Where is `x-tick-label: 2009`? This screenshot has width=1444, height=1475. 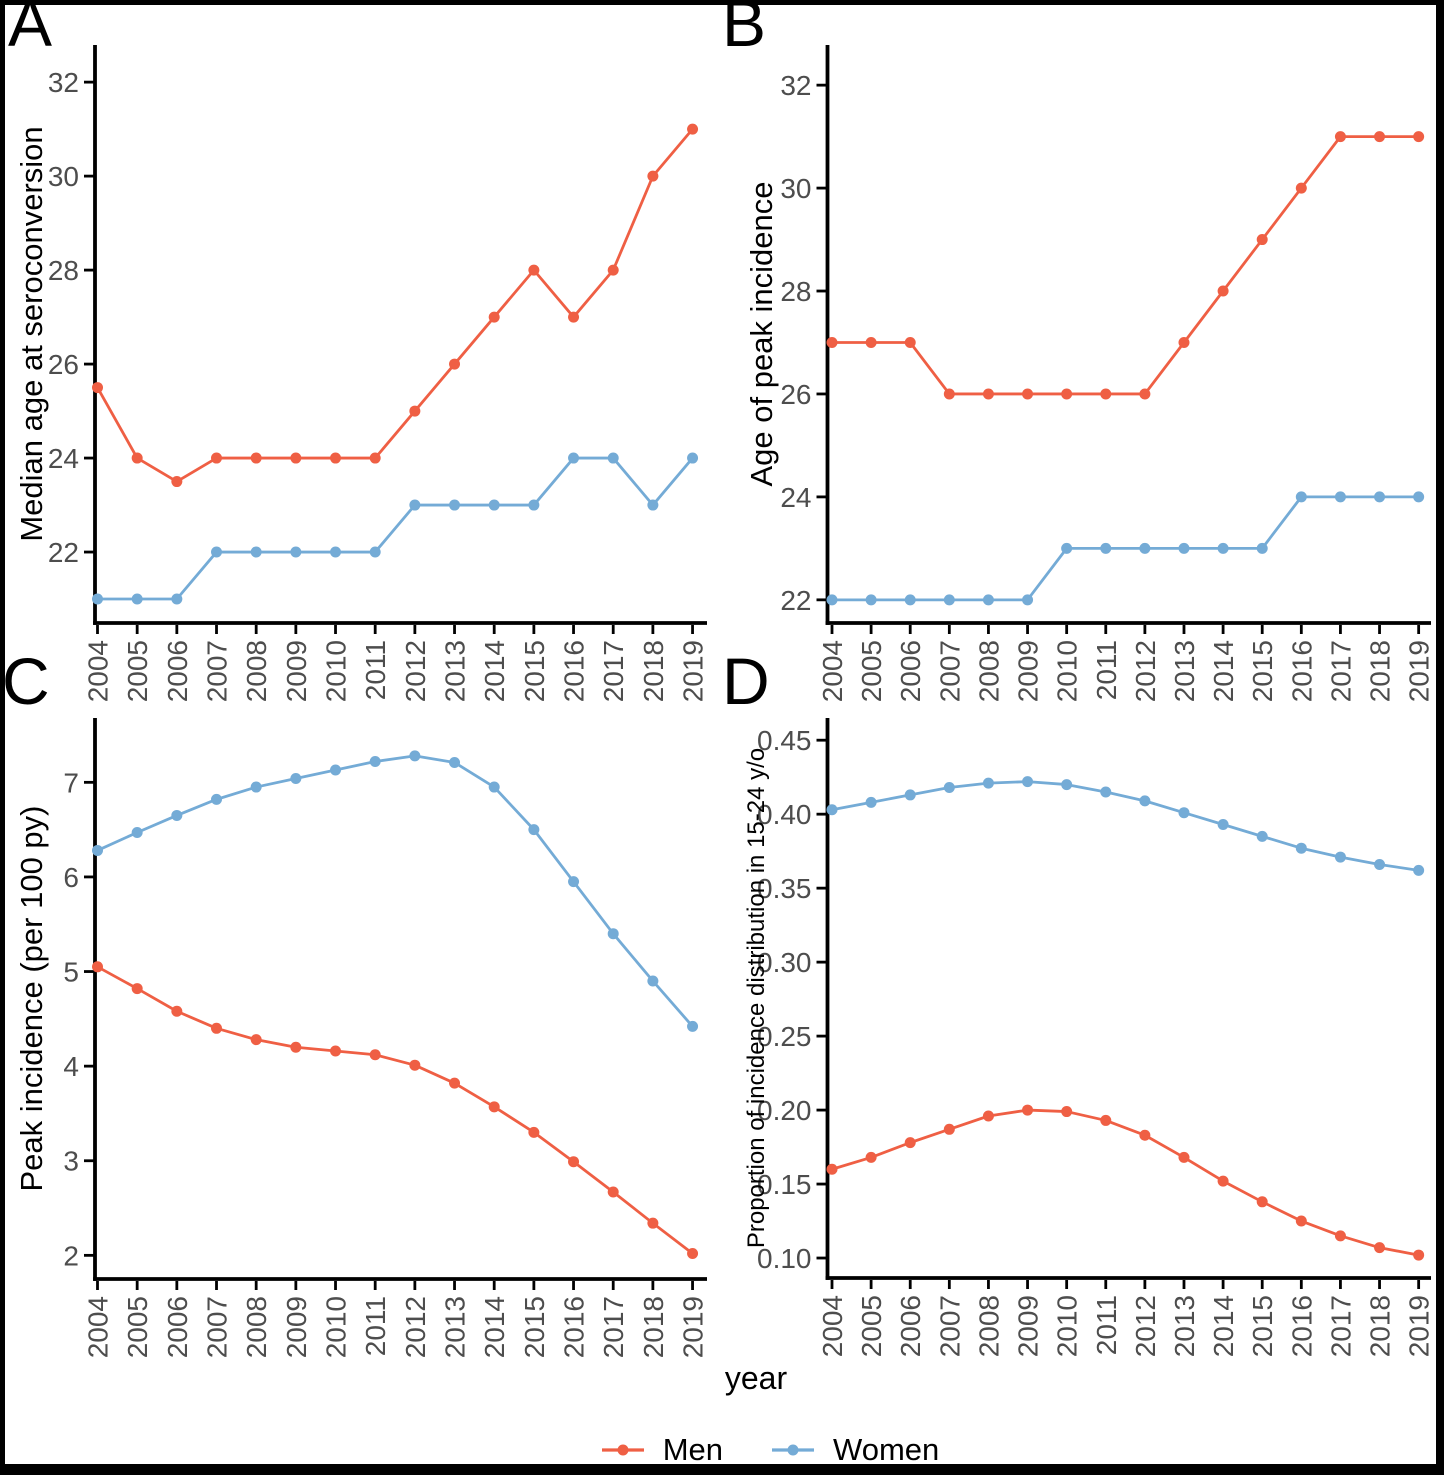
x-tick-label: 2009 is located at coordinates (296, 671).